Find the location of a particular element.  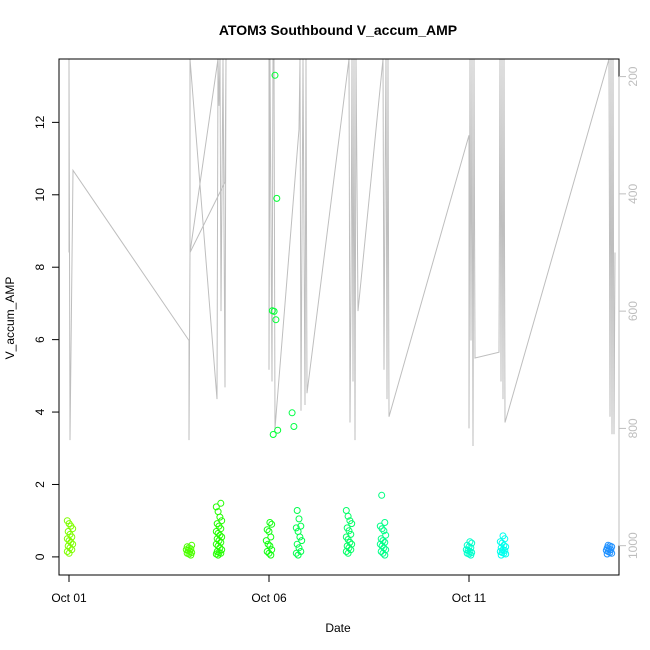

y2-tick-label: 1000 is located at coordinates (633, 545).